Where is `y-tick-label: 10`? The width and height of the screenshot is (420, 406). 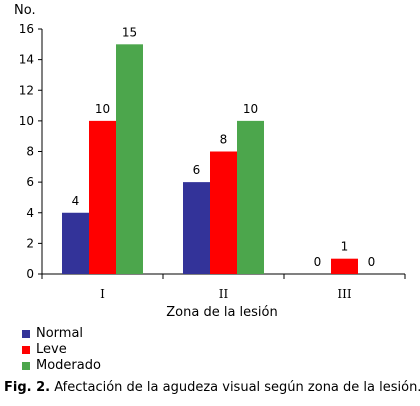 y-tick-label: 10 is located at coordinates (26, 121).